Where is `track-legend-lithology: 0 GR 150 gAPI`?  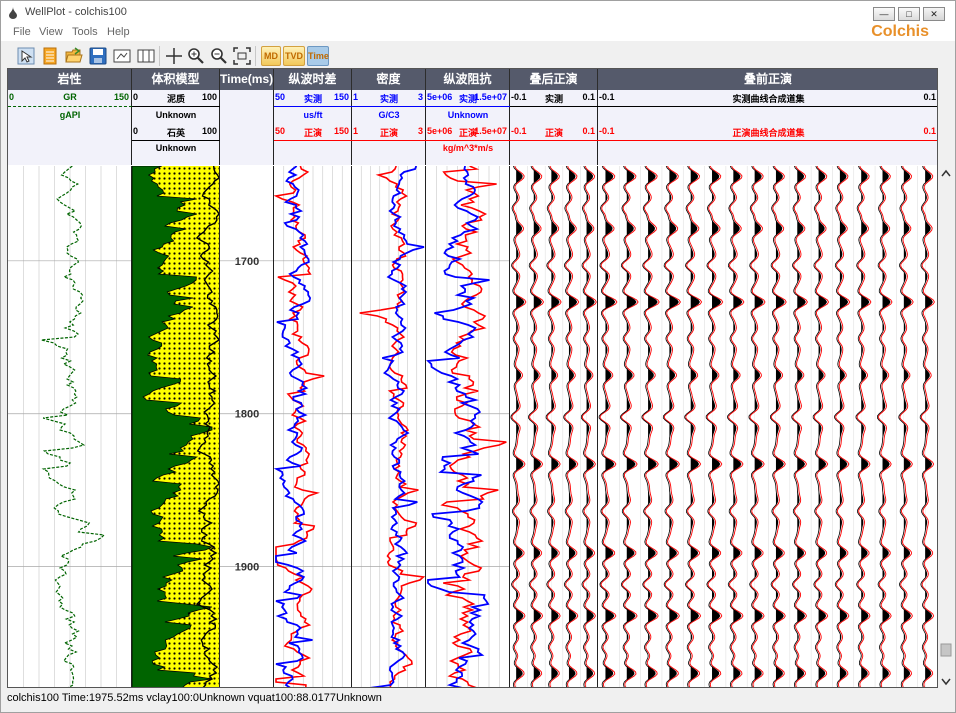
track-legend-lithology: 0 GR 150 gAPI is located at coordinates (70, 127).